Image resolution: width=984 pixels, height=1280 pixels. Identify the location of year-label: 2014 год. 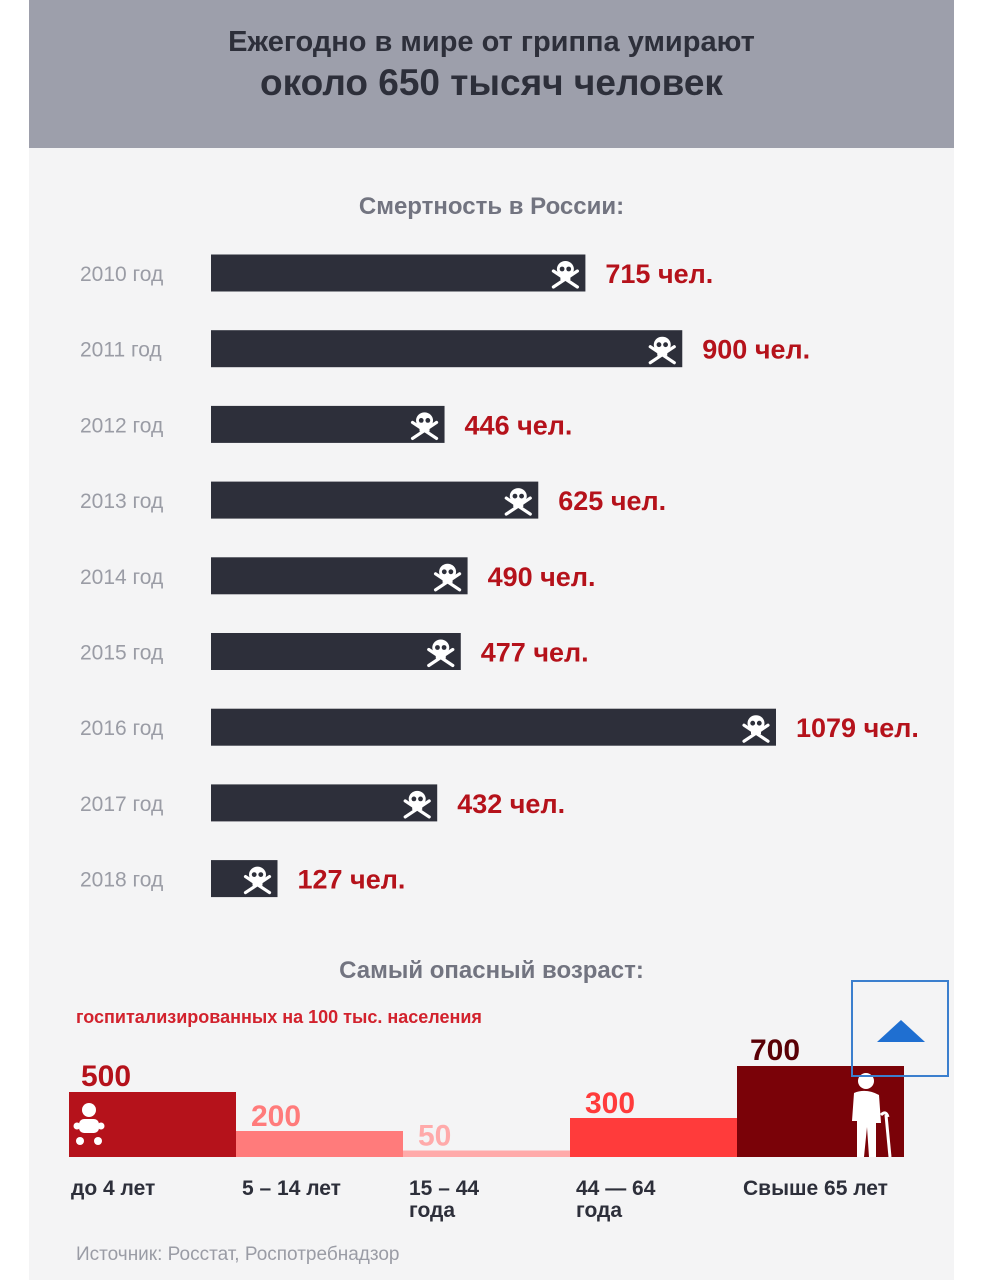
(121, 577).